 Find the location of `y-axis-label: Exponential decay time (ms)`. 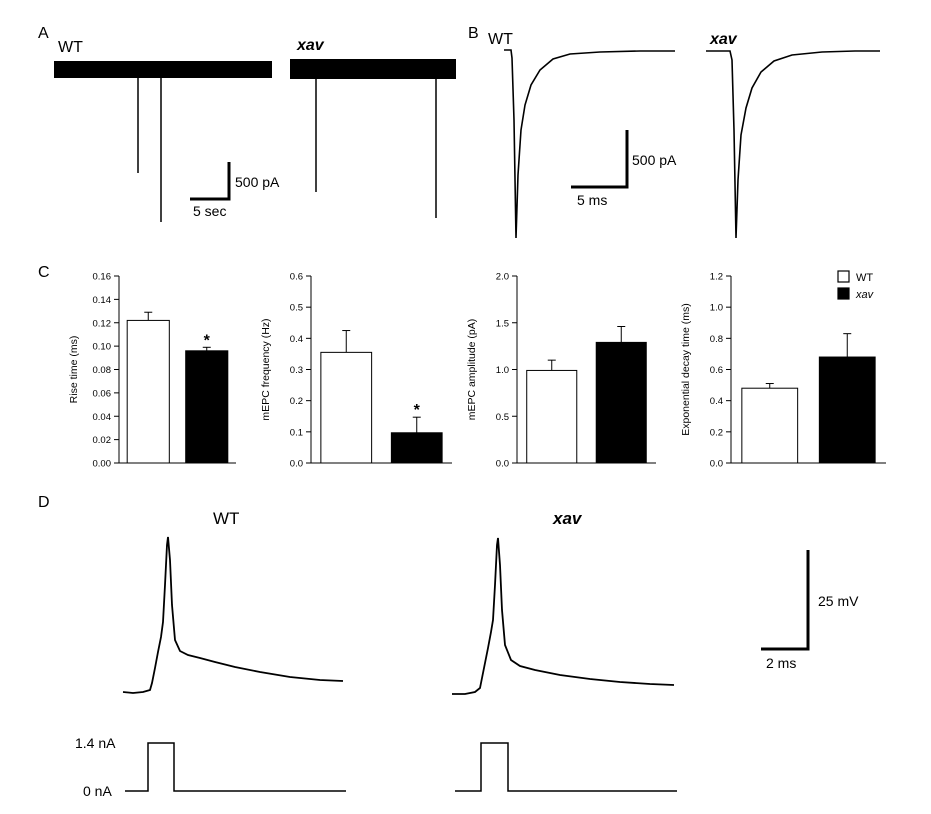

y-axis-label: Exponential decay time (ms) is located at coordinates (686, 369).